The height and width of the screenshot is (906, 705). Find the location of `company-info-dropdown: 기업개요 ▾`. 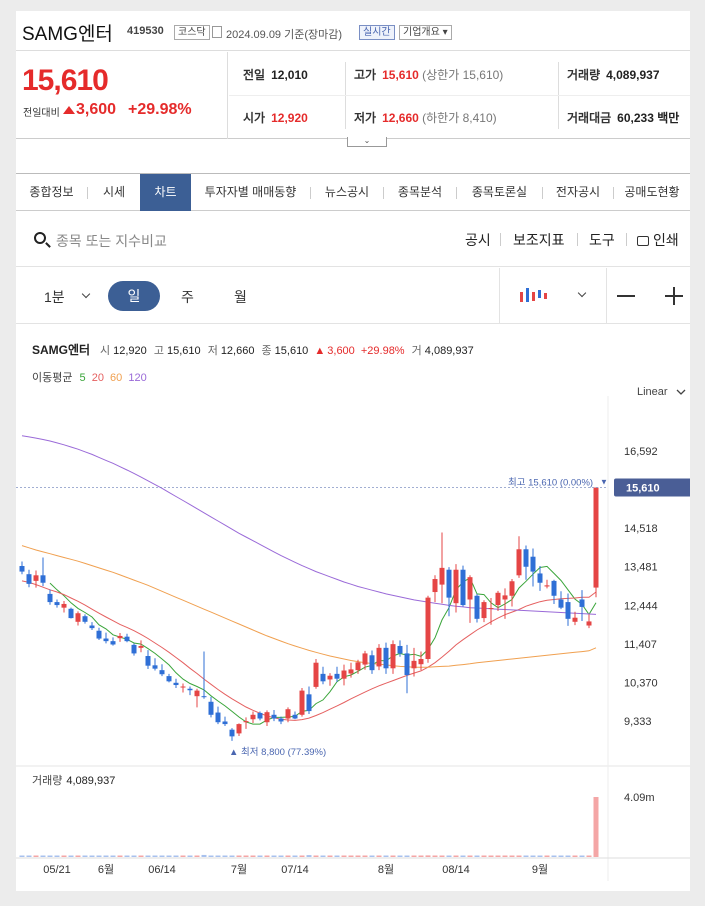

company-info-dropdown: 기업개요 ▾ is located at coordinates (425, 32).